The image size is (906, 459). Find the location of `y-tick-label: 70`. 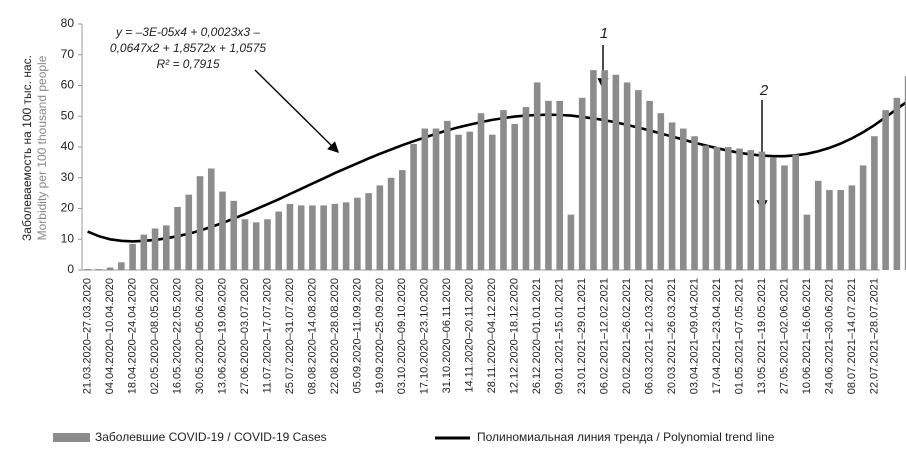

y-tick-label: 70 is located at coordinates (68, 54).